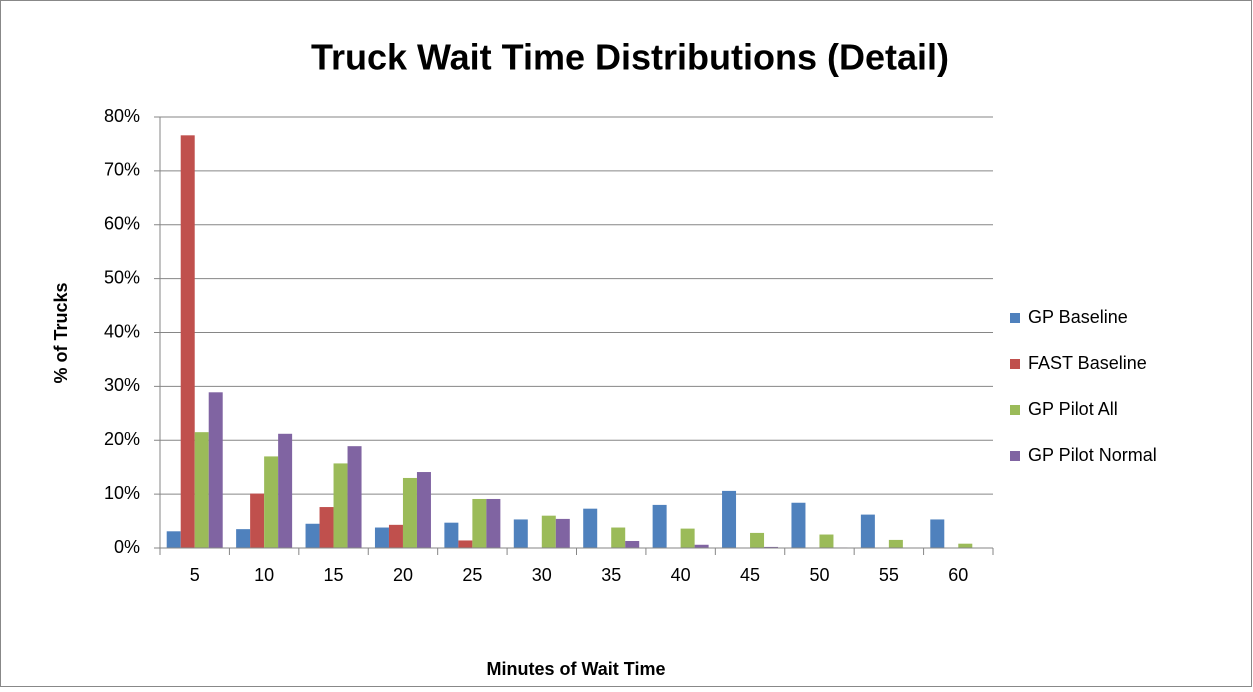  I want to click on legend-label: GP Baseline, so click(1078, 317).